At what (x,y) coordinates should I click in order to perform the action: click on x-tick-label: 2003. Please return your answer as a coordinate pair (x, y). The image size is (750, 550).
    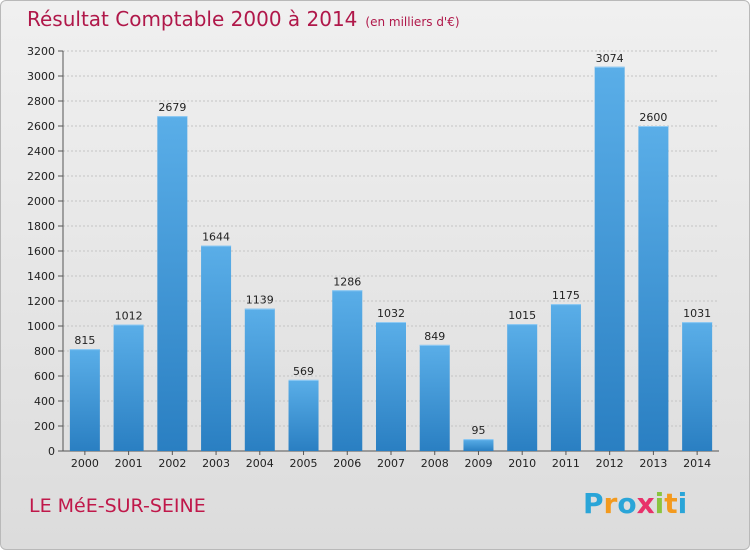
    Looking at the image, I should click on (216, 463).